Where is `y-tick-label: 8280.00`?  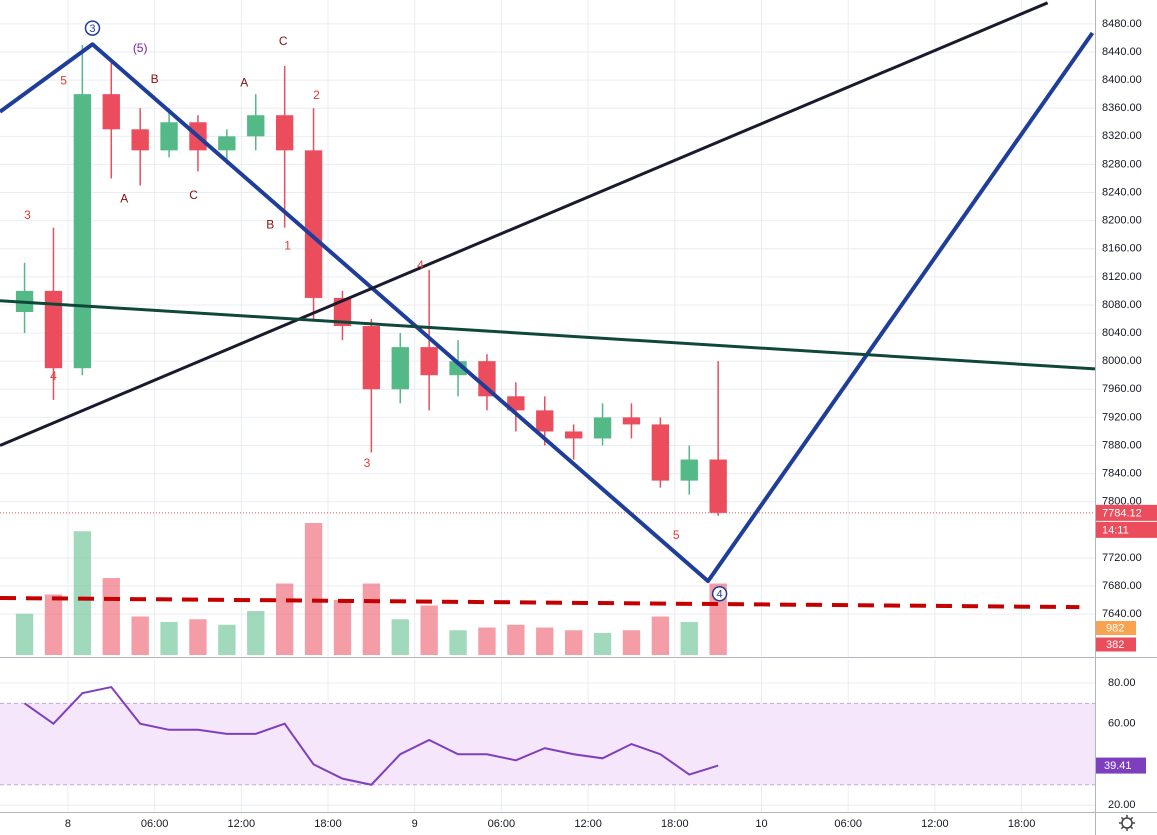 y-tick-label: 8280.00 is located at coordinates (1122, 164).